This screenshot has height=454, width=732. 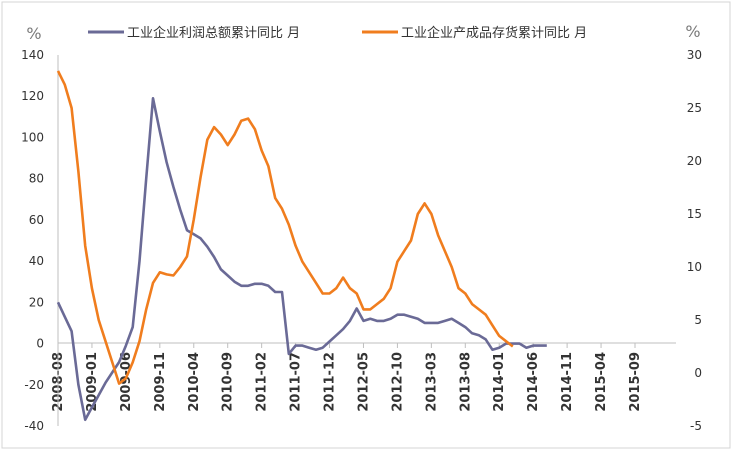 What do you see at coordinates (34, 385) in the screenshot?
I see `y-left-tick-label: -20` at bounding box center [34, 385].